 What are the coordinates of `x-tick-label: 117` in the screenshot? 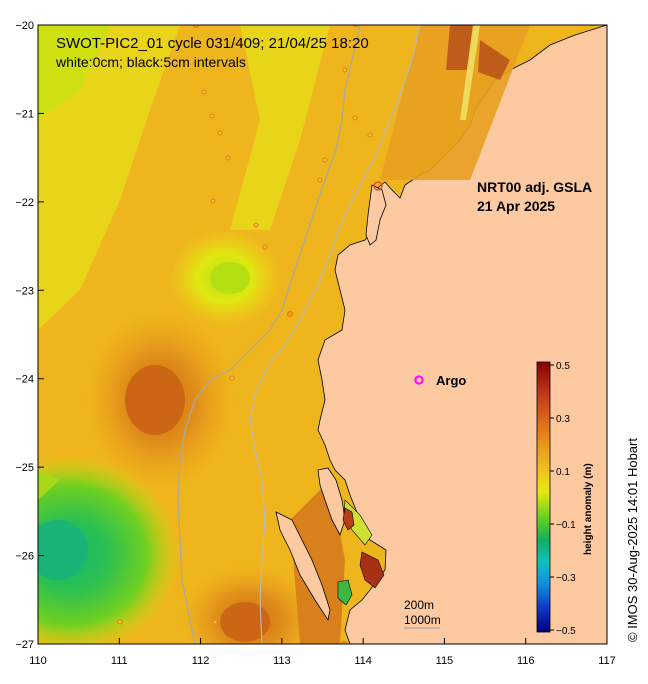 It's located at (607, 661).